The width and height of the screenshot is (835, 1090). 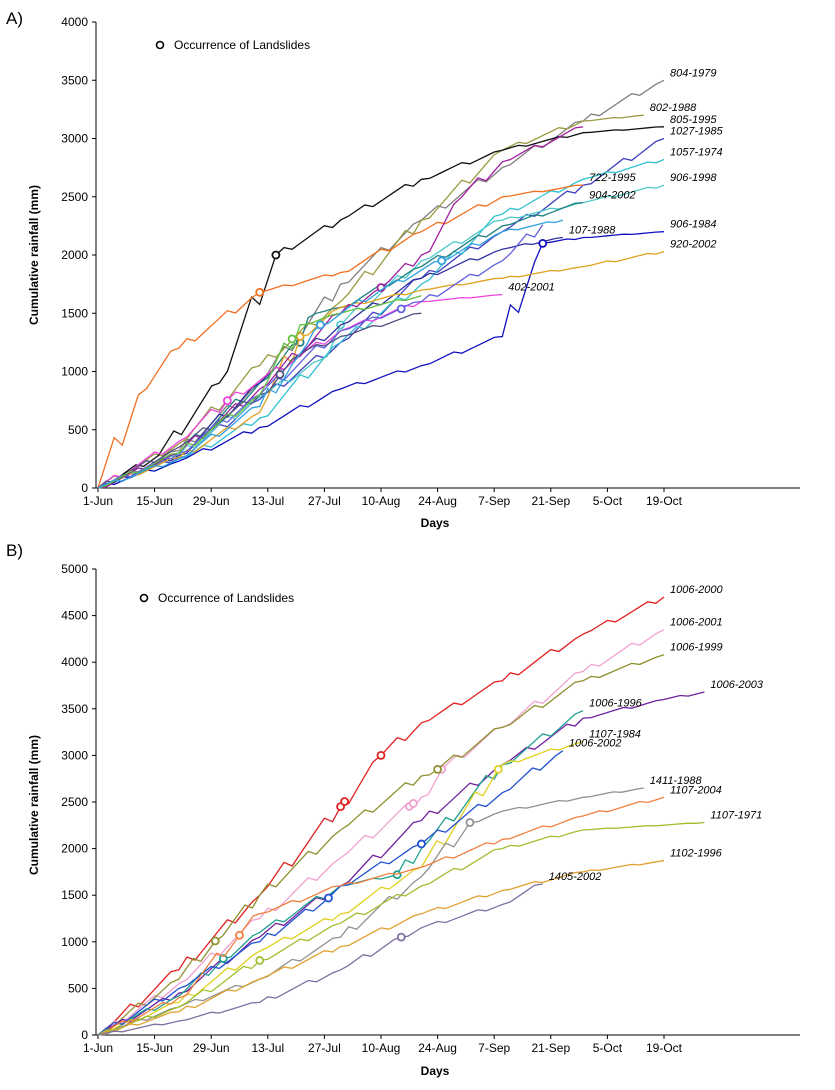 I want to click on b-series-label-7: 1411-1988, so click(x=676, y=781).